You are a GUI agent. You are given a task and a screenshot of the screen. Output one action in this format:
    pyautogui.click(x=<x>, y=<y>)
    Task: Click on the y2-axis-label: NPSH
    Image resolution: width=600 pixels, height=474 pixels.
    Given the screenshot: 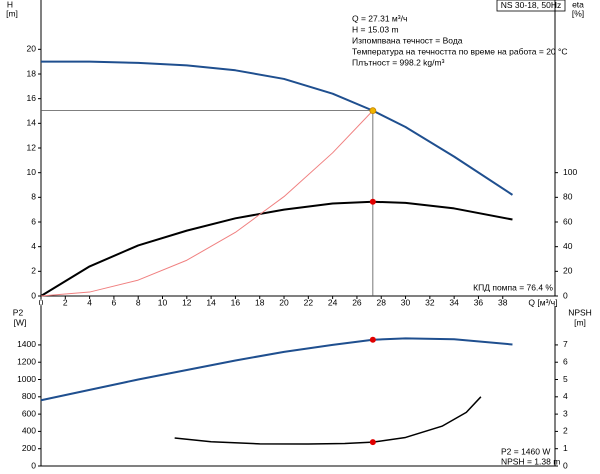 What is the action you would take?
    pyautogui.click(x=580, y=312)
    